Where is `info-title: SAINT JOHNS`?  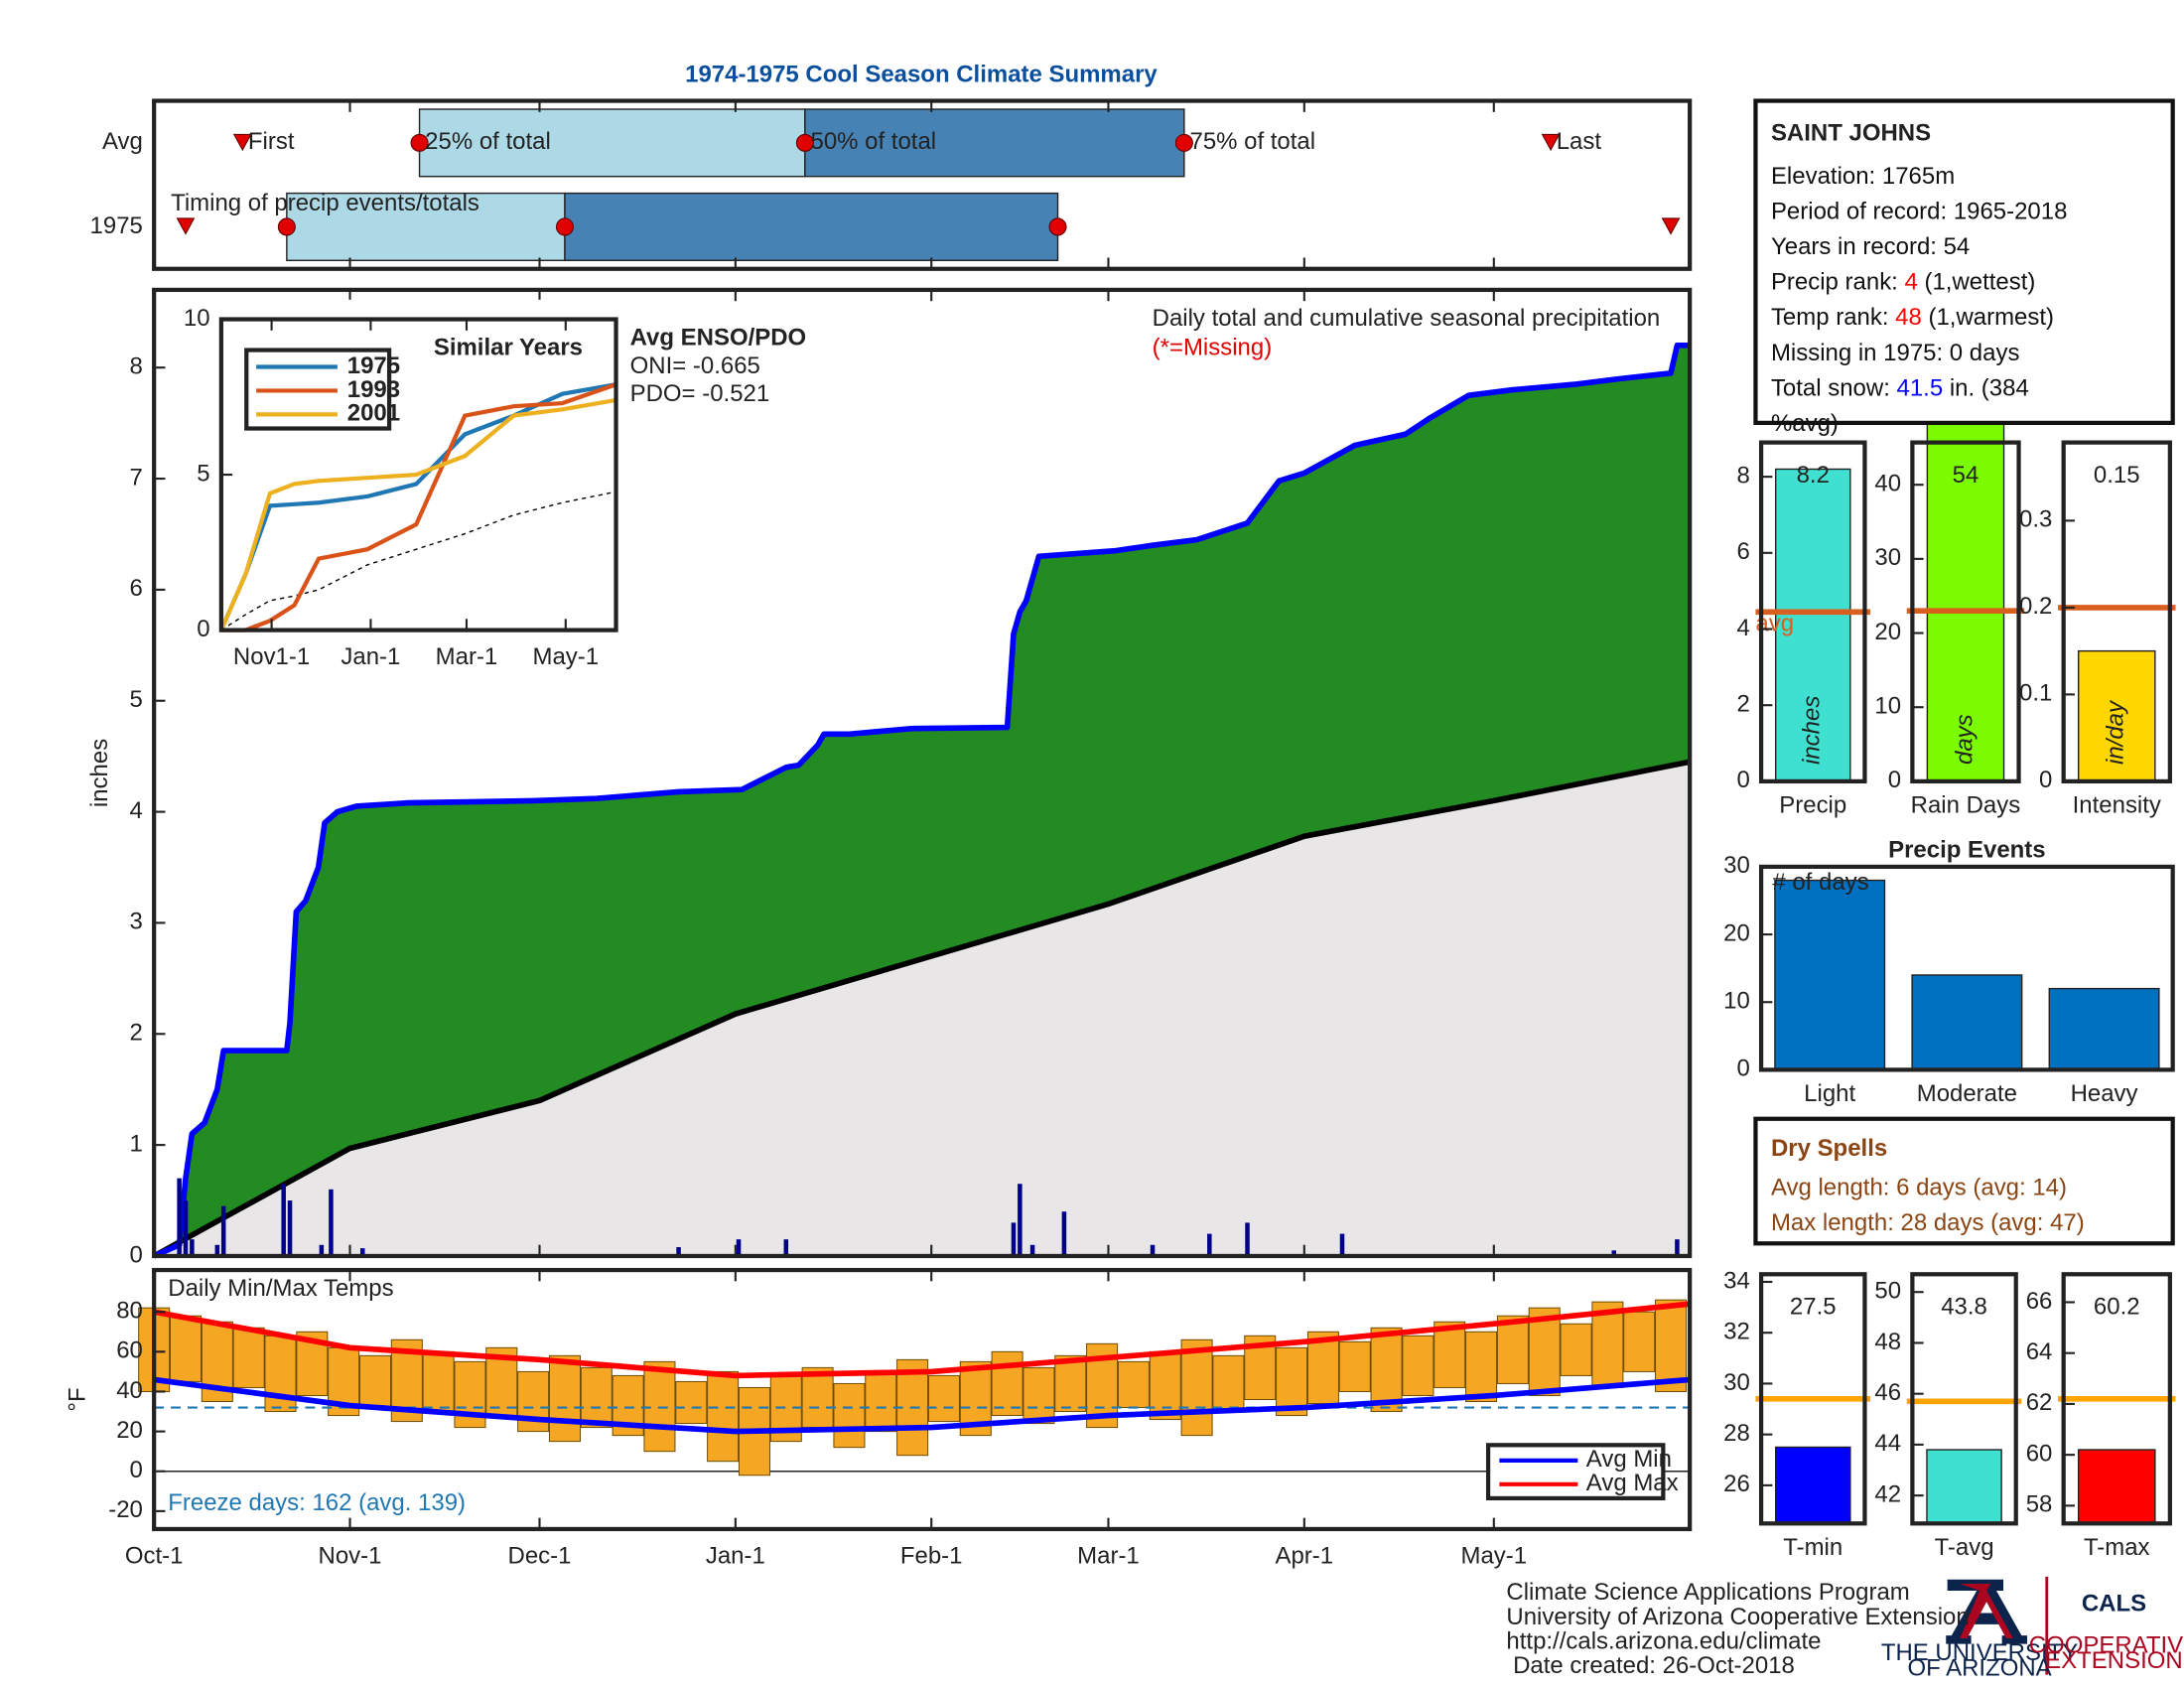
info-title: SAINT JOHNS is located at coordinates (1851, 133).